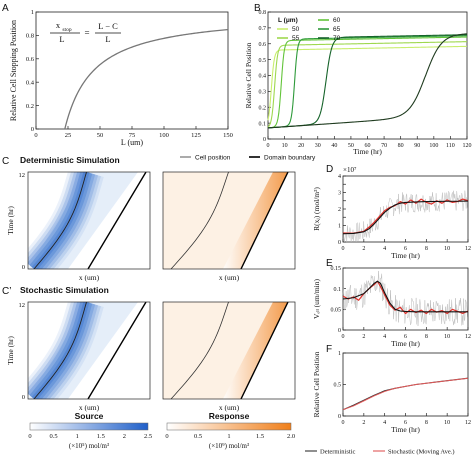 This screenshot has width=474, height=460. What do you see at coordinates (384, 146) in the screenshot?
I see `x-tick-label: 70` at bounding box center [384, 146].